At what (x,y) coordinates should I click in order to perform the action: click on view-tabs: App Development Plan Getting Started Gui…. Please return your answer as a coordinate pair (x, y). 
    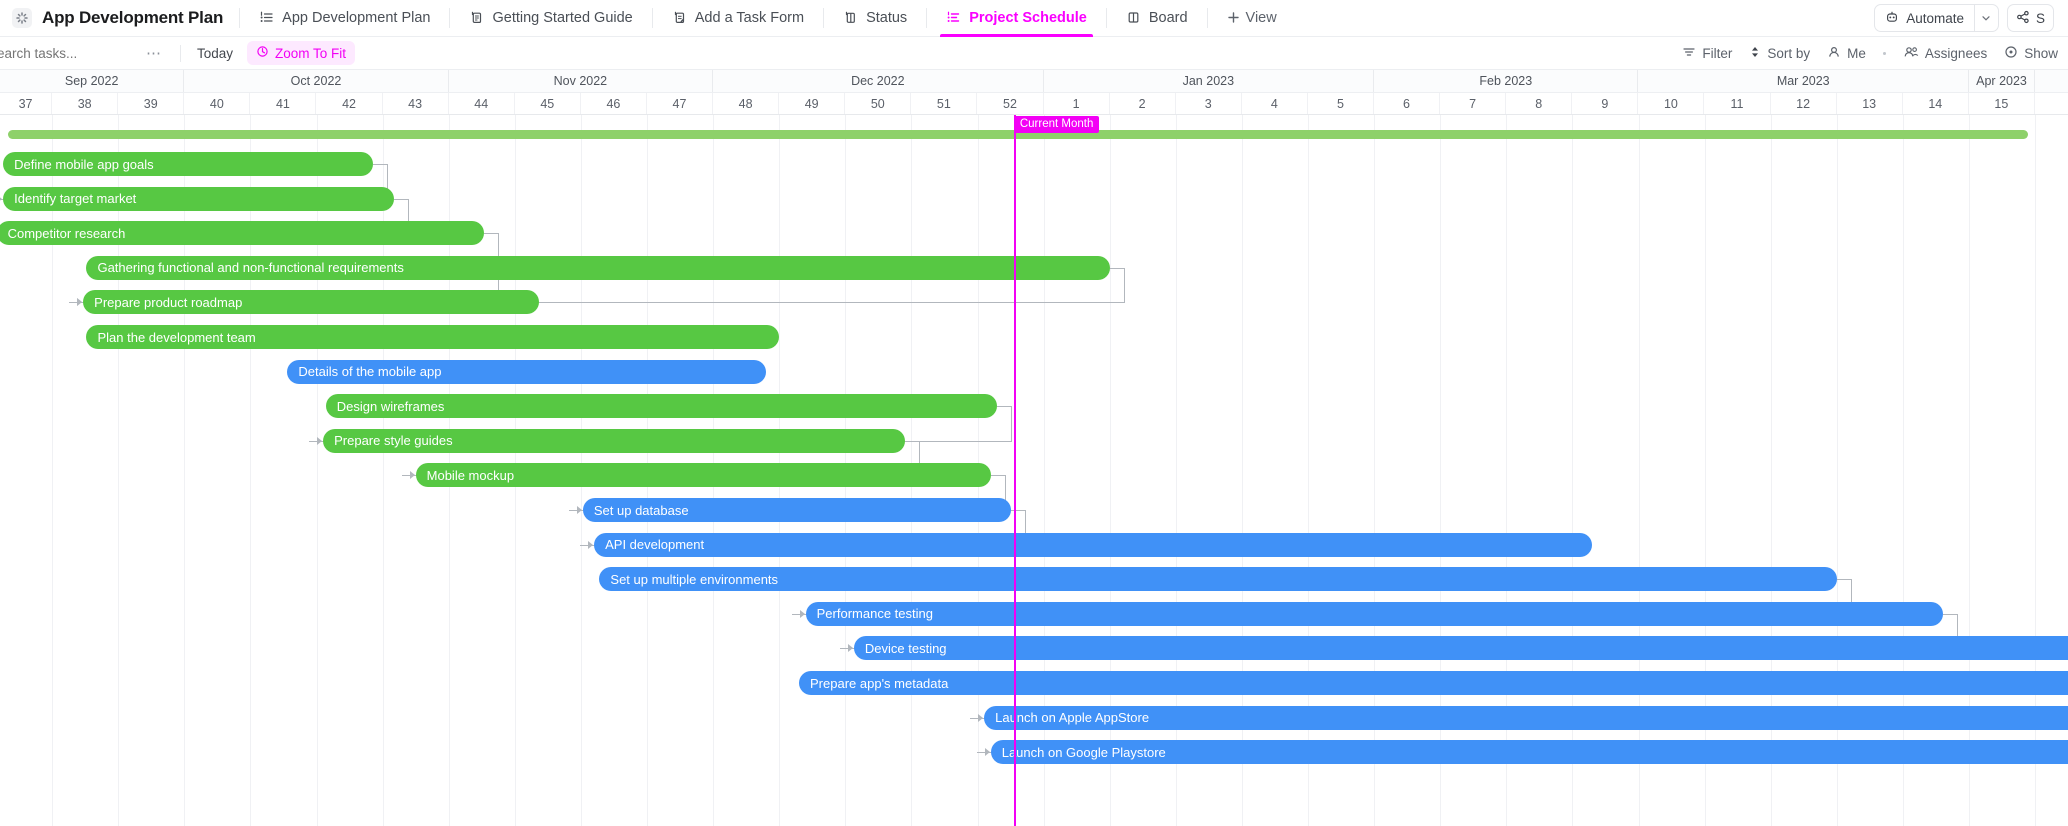
    Looking at the image, I should click on (768, 18).